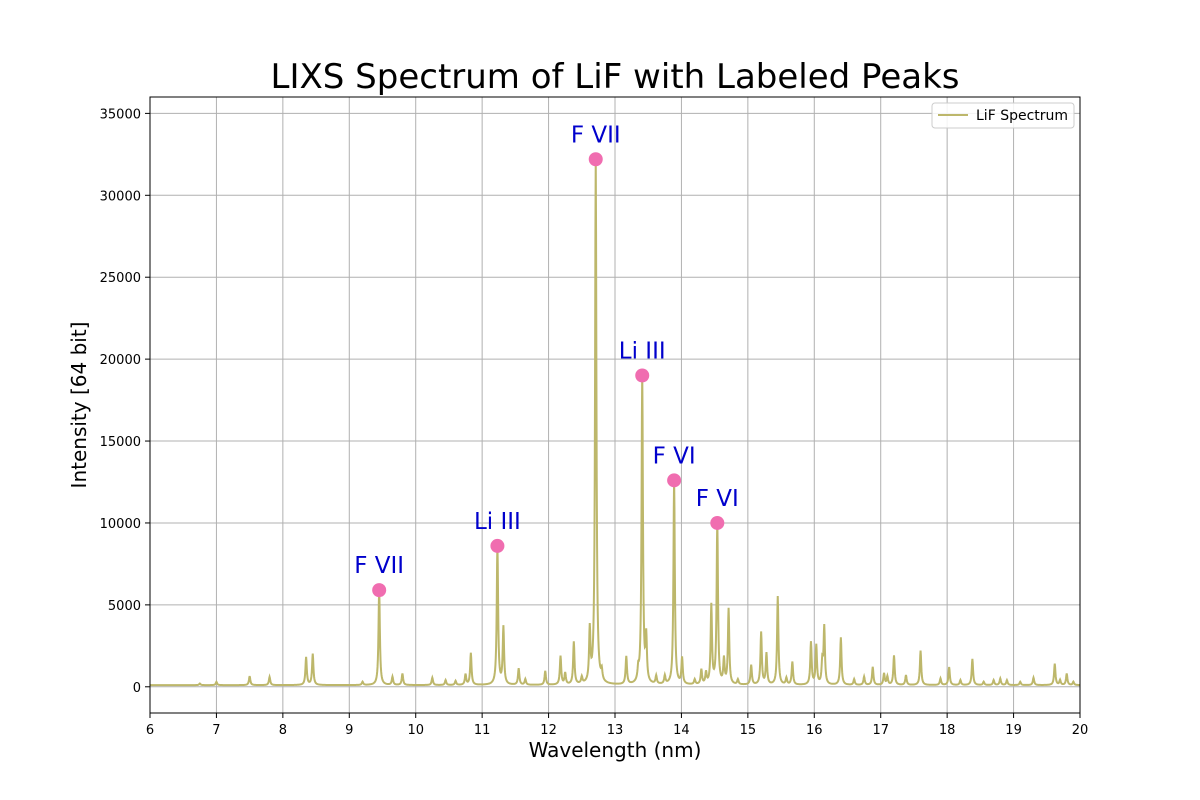 This screenshot has height=800, width=1200. I want to click on y-tick-label: 0, so click(137, 688).